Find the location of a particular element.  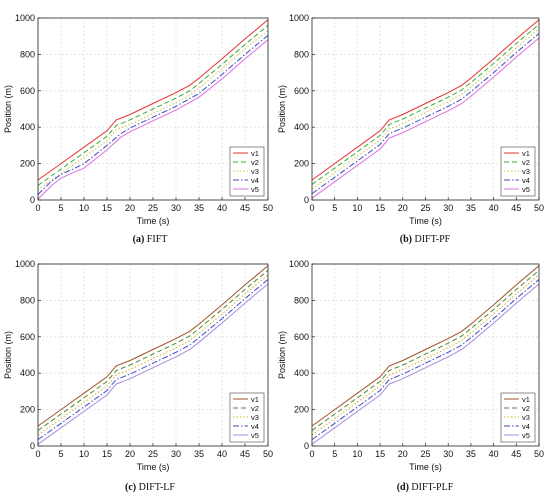

caption-name: DIFT-PLF is located at coordinates (431, 487).